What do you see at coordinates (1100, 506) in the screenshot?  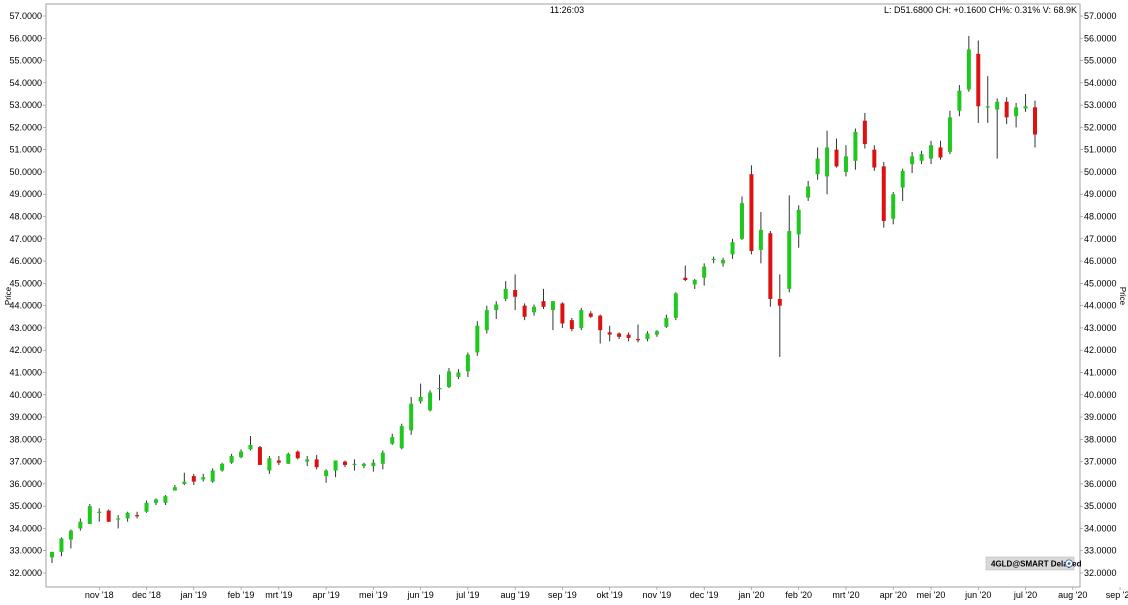 I see `right-tick-label: 35.0000` at bounding box center [1100, 506].